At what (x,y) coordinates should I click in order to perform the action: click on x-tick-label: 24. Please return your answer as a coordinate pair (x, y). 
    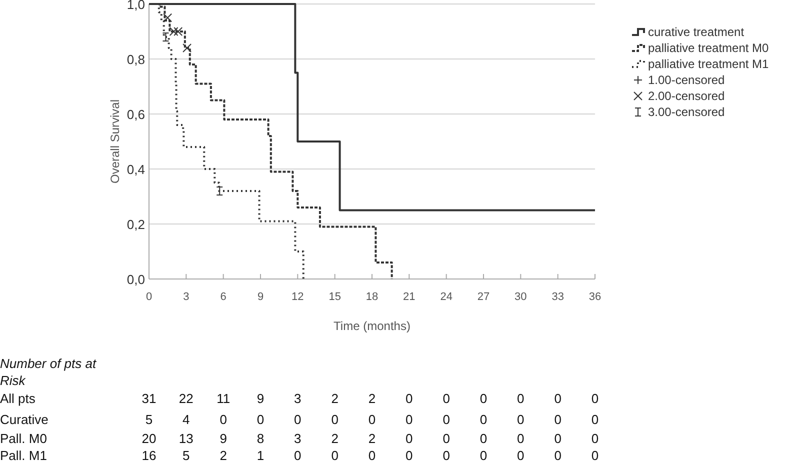
    Looking at the image, I should click on (446, 297).